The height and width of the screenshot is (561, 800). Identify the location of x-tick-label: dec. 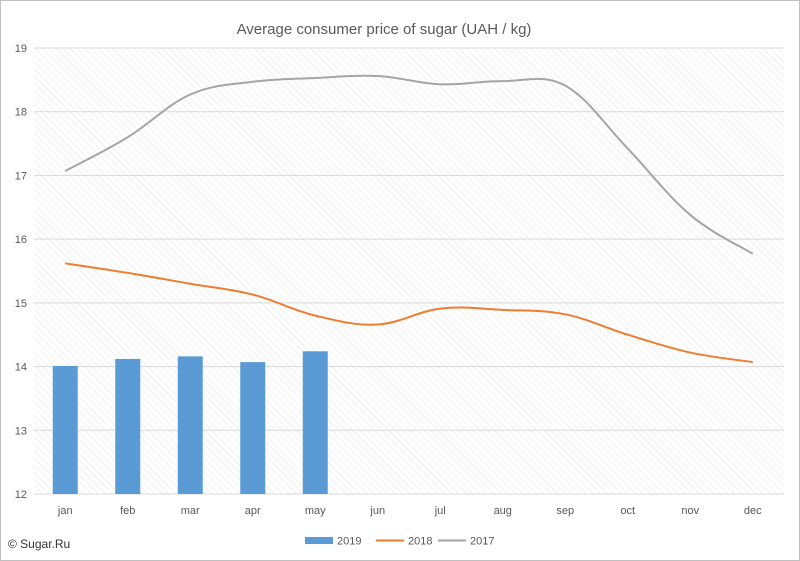
(753, 511).